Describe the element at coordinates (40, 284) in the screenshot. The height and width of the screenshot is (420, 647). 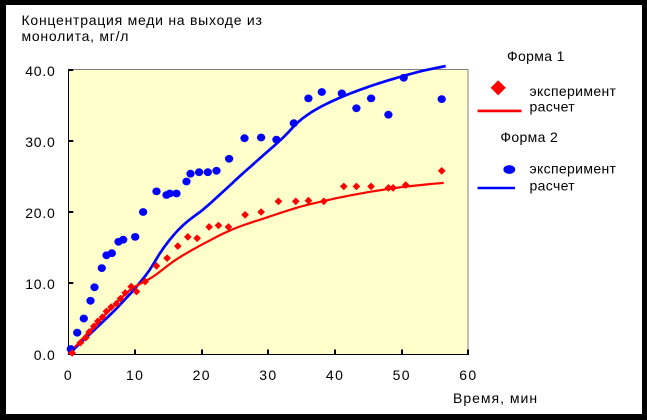
I see `svg-text: 10.0` at that location.